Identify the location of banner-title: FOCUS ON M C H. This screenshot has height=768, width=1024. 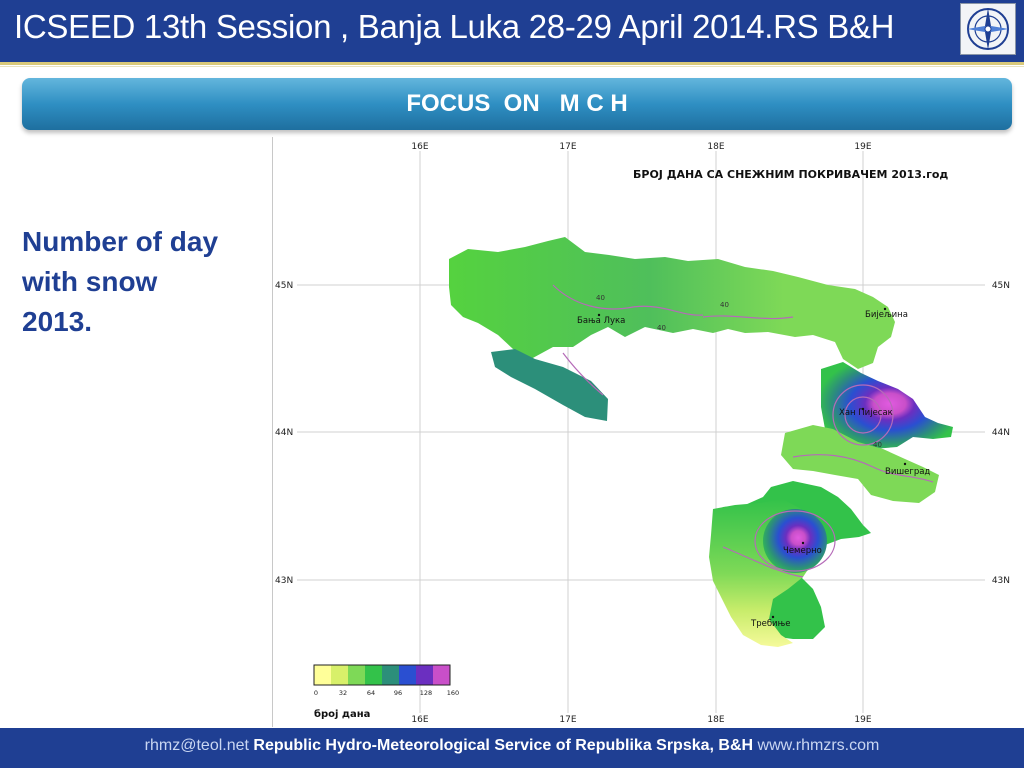
(517, 103).